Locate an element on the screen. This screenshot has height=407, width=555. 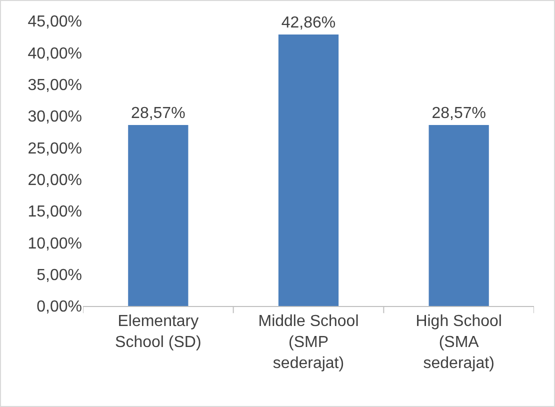
y-tick-label: 45,00% is located at coordinates (55, 22).